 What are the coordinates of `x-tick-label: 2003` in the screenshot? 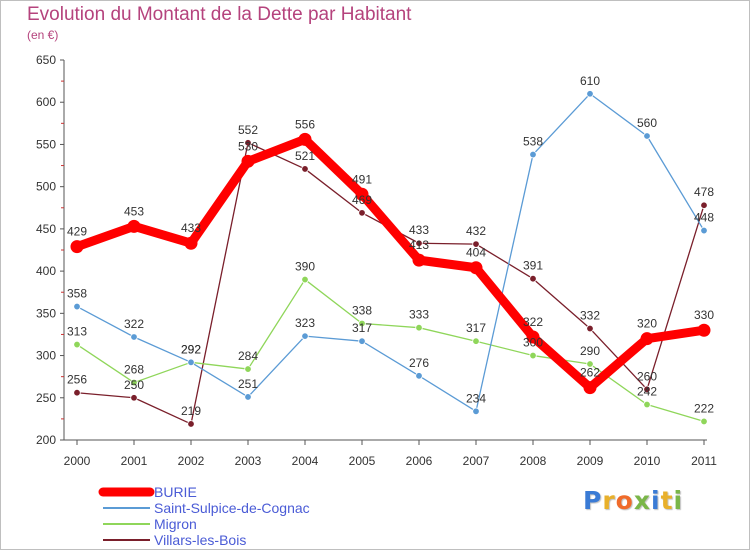 It's located at (248, 461).